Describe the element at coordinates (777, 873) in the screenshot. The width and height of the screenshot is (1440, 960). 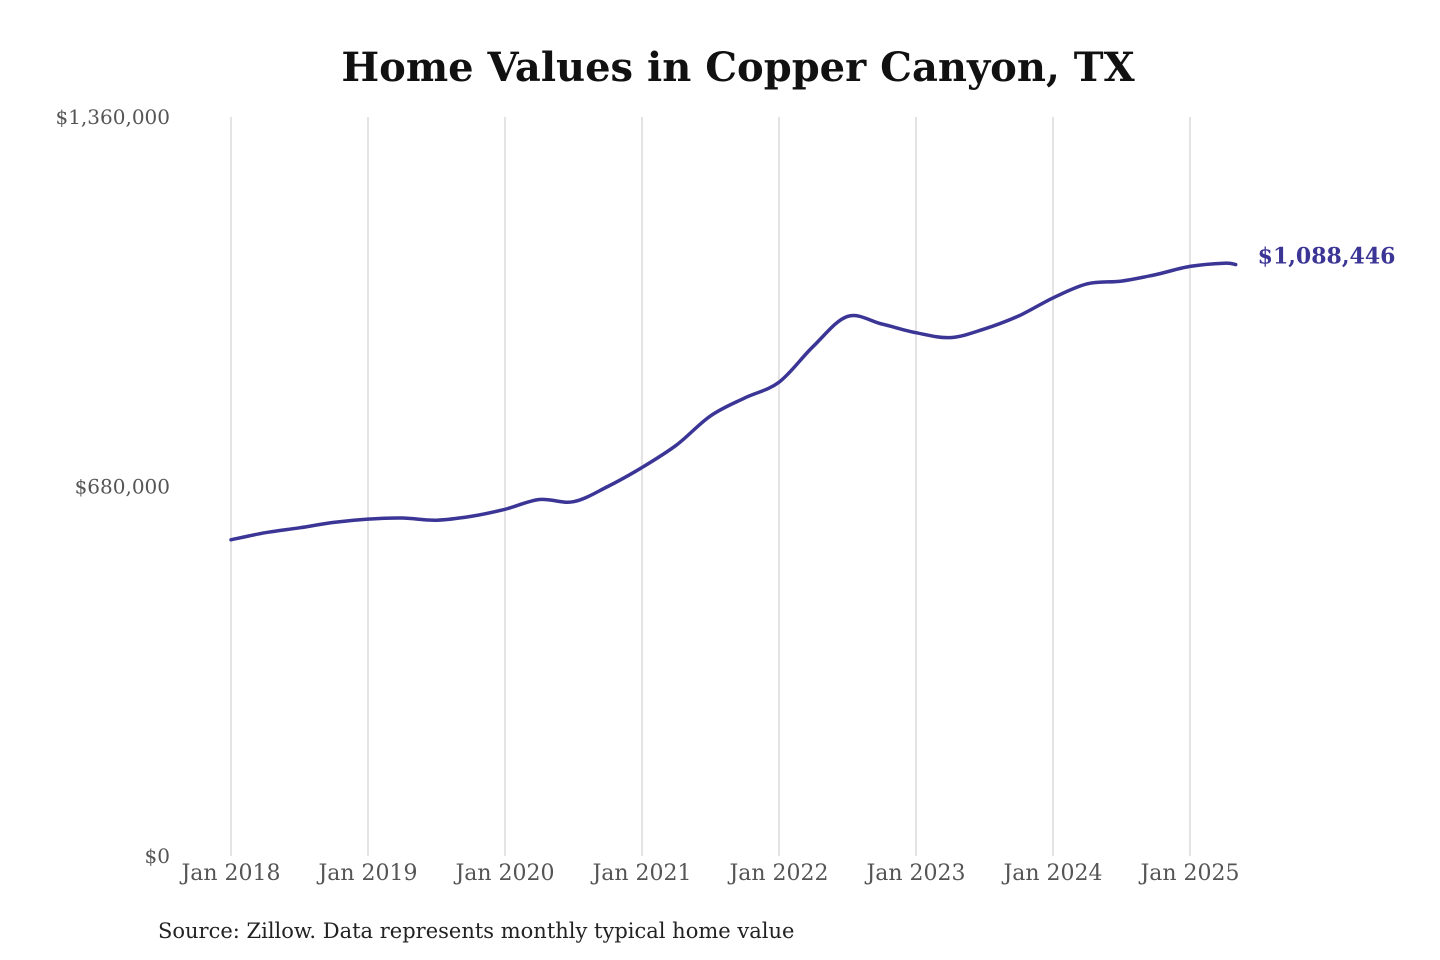
I see `x-tick-label: Jan 2022` at that location.